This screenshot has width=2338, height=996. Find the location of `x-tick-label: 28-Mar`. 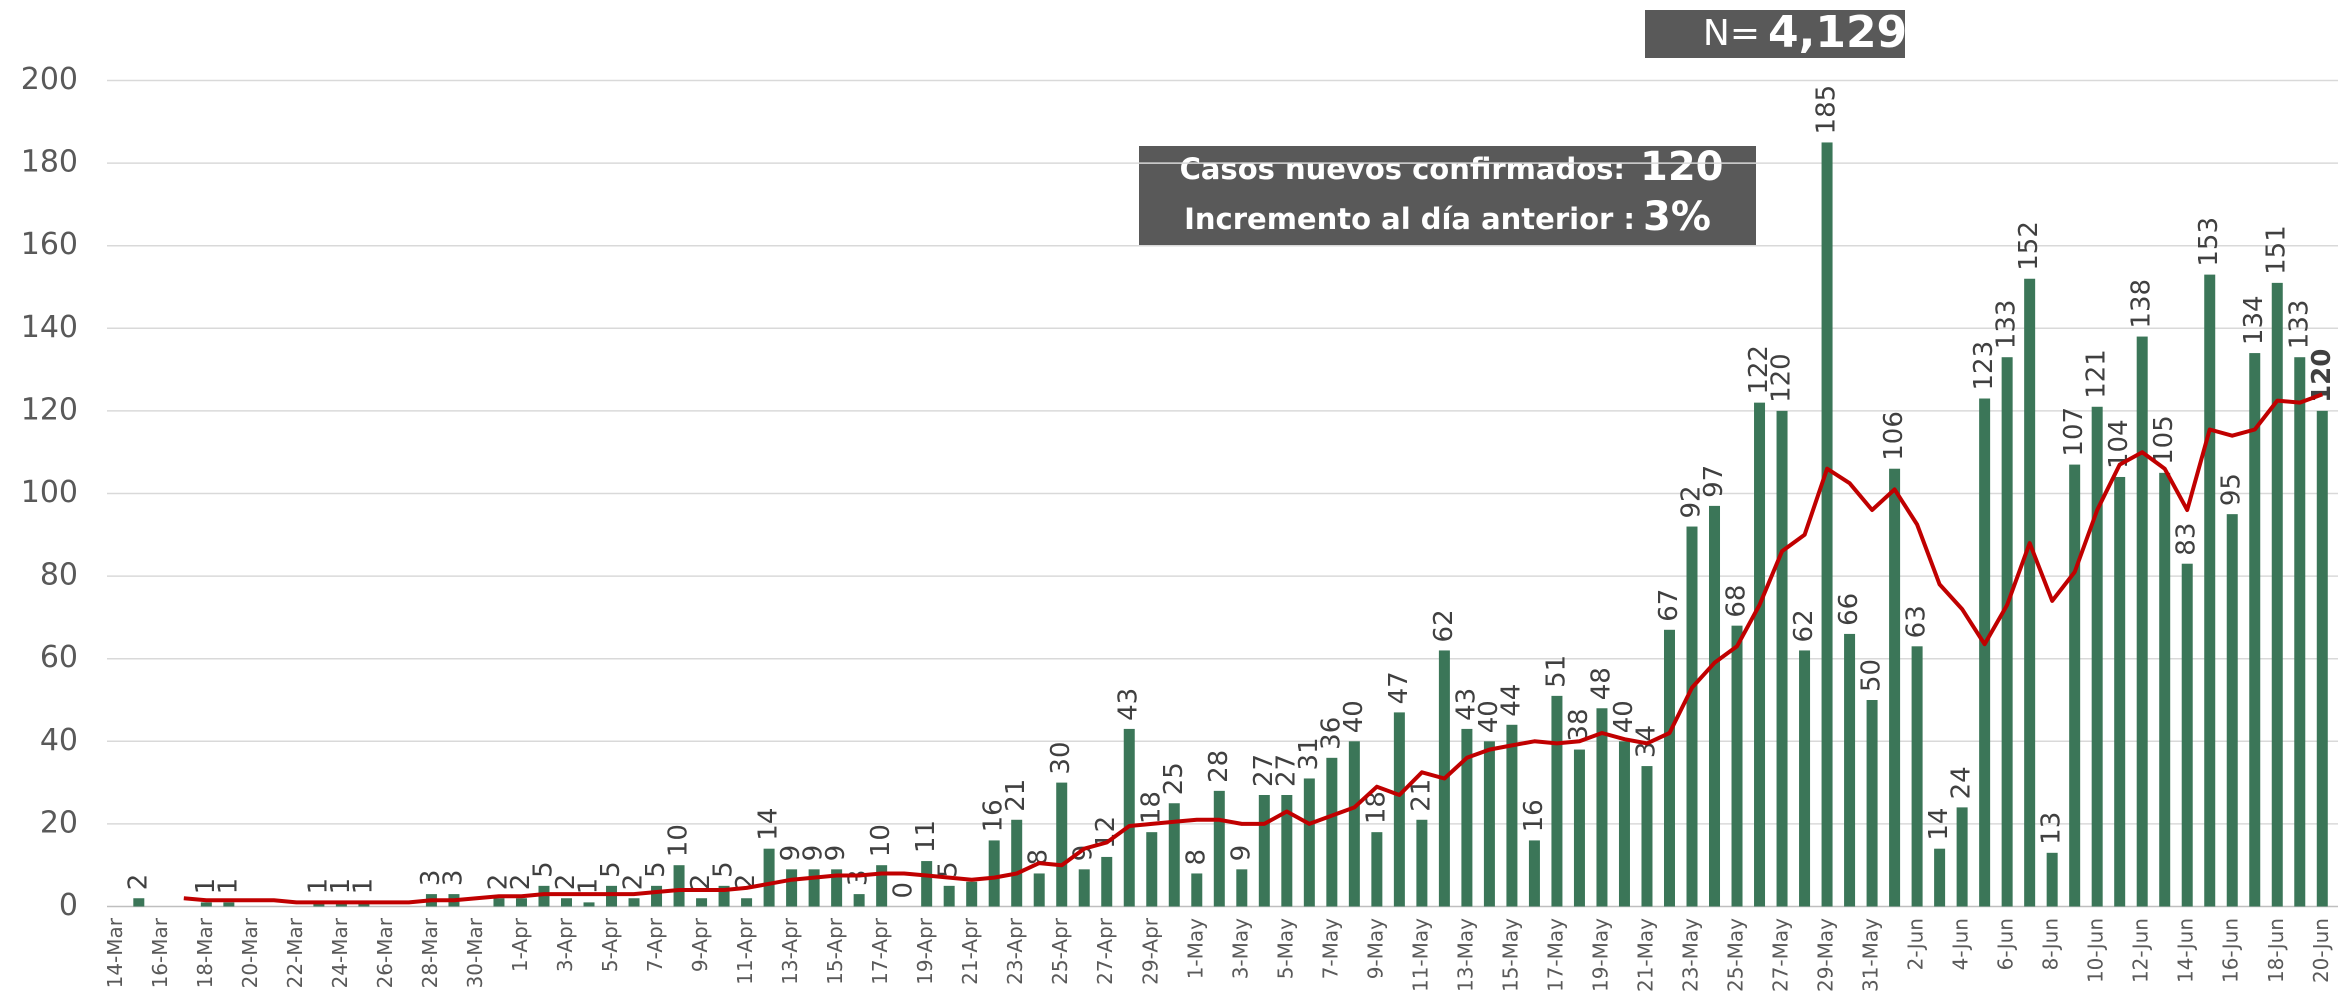

x-tick-label: 28-Mar is located at coordinates (430, 952).